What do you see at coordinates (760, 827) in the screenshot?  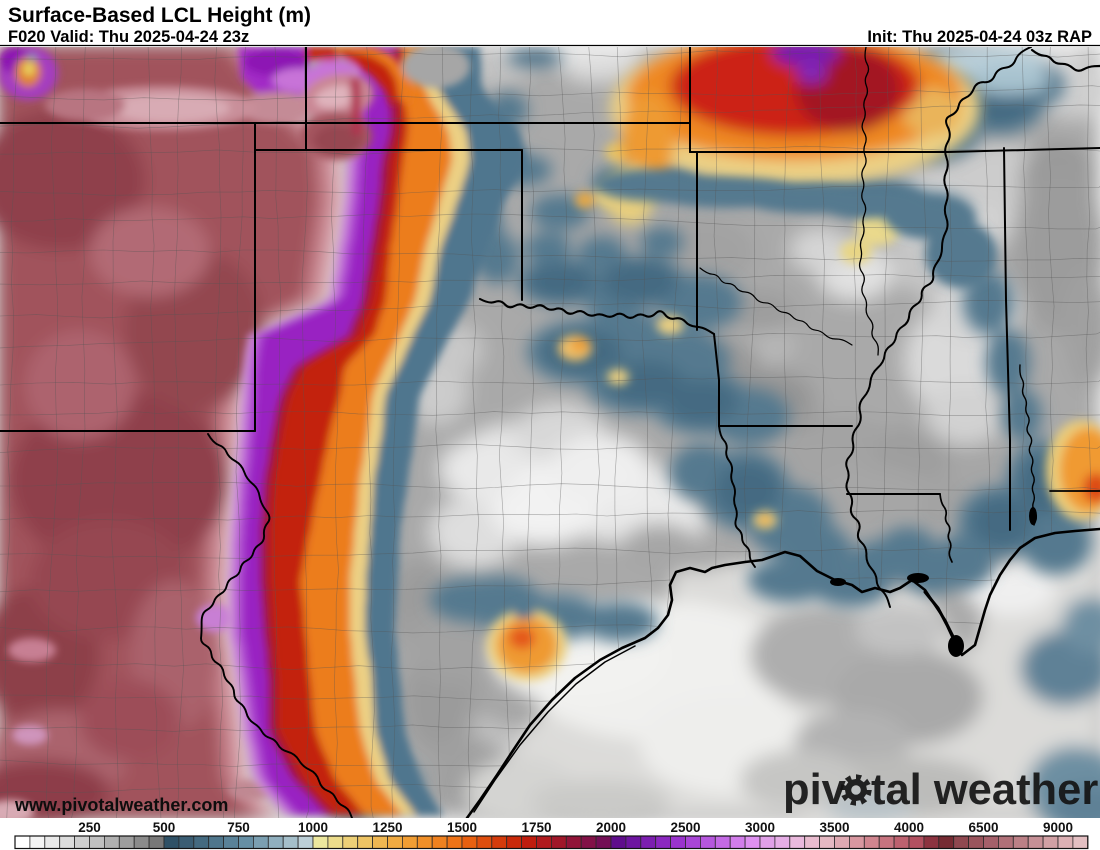 I see `svg-text: 3000` at bounding box center [760, 827].